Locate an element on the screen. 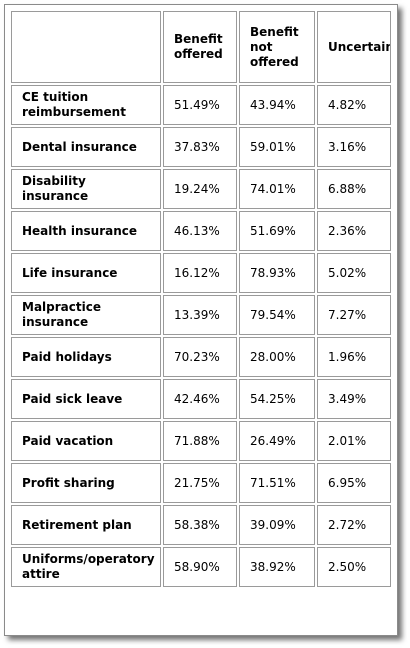  table-row: Health insurance 46.13% 51.69% 2.36% is located at coordinates (201, 231).